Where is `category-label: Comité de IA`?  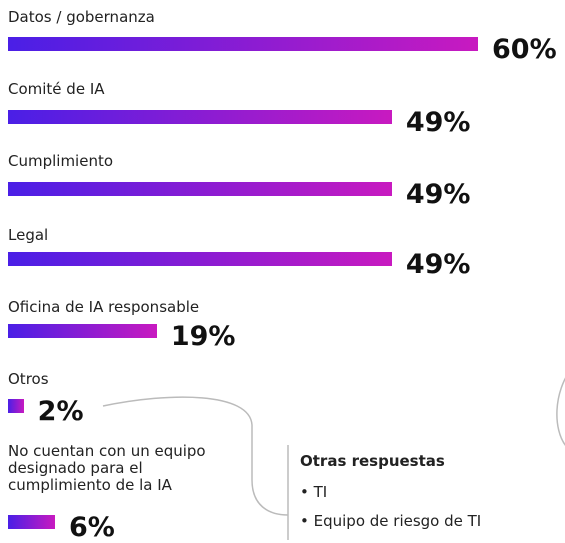 category-label: Comité de IA is located at coordinates (56, 89).